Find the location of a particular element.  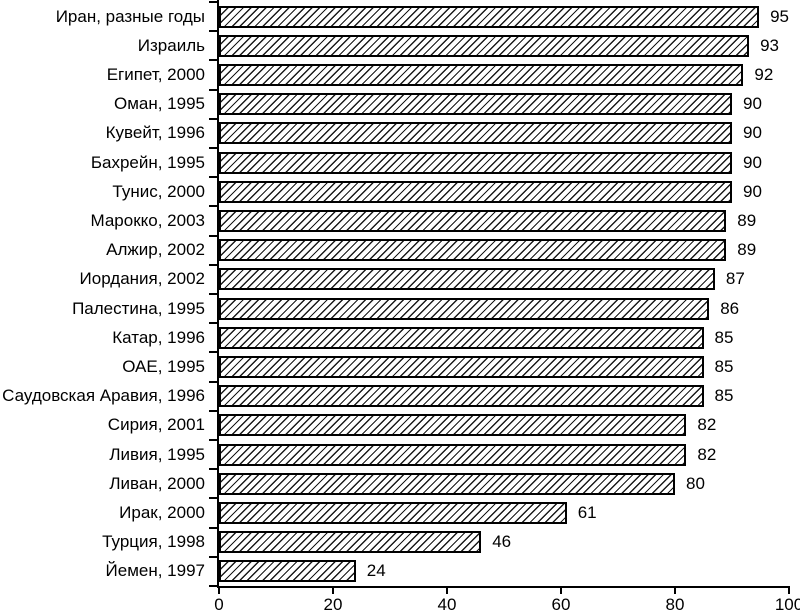

chart-row: Израиль 93 is located at coordinates (463, 45).